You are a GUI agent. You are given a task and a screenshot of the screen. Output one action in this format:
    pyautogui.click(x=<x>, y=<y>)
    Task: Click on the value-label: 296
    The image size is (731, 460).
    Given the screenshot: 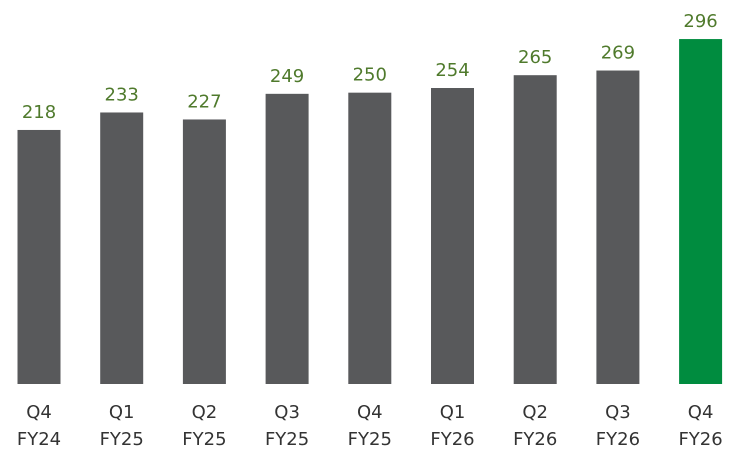 What is the action you would take?
    pyautogui.click(x=700, y=21)
    